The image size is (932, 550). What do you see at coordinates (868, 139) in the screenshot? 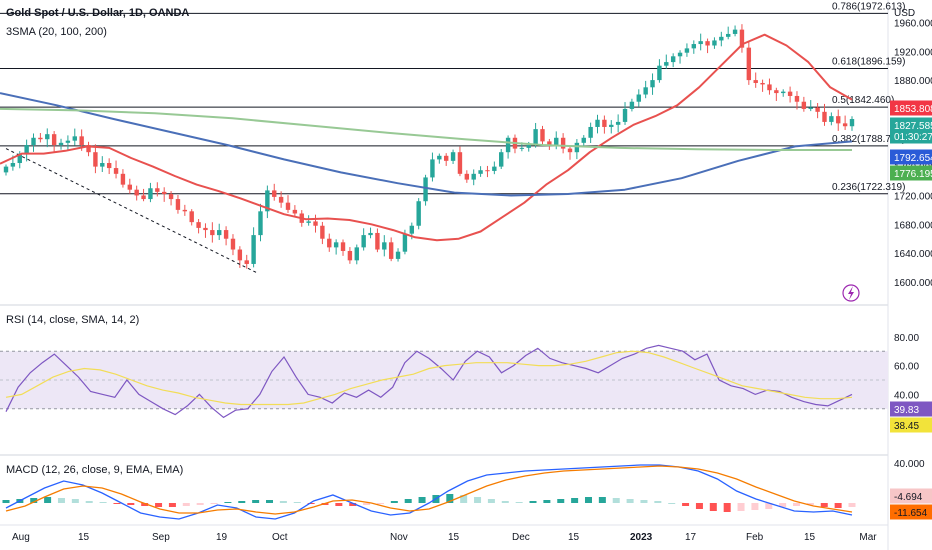
I see `fib-level-label: 0.382(1788.761)` at bounding box center [868, 139].